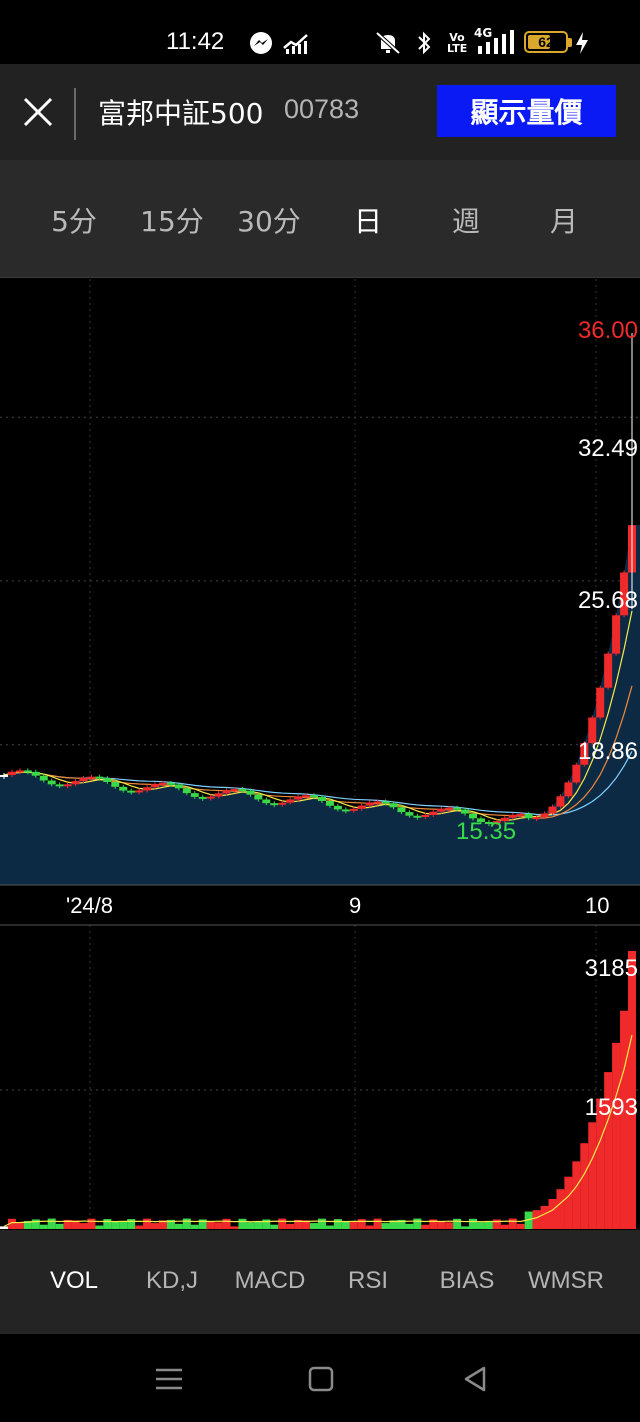 The image size is (640, 1422). Describe the element at coordinates (475, 1379) in the screenshot. I see `back-triangle-icon` at that location.